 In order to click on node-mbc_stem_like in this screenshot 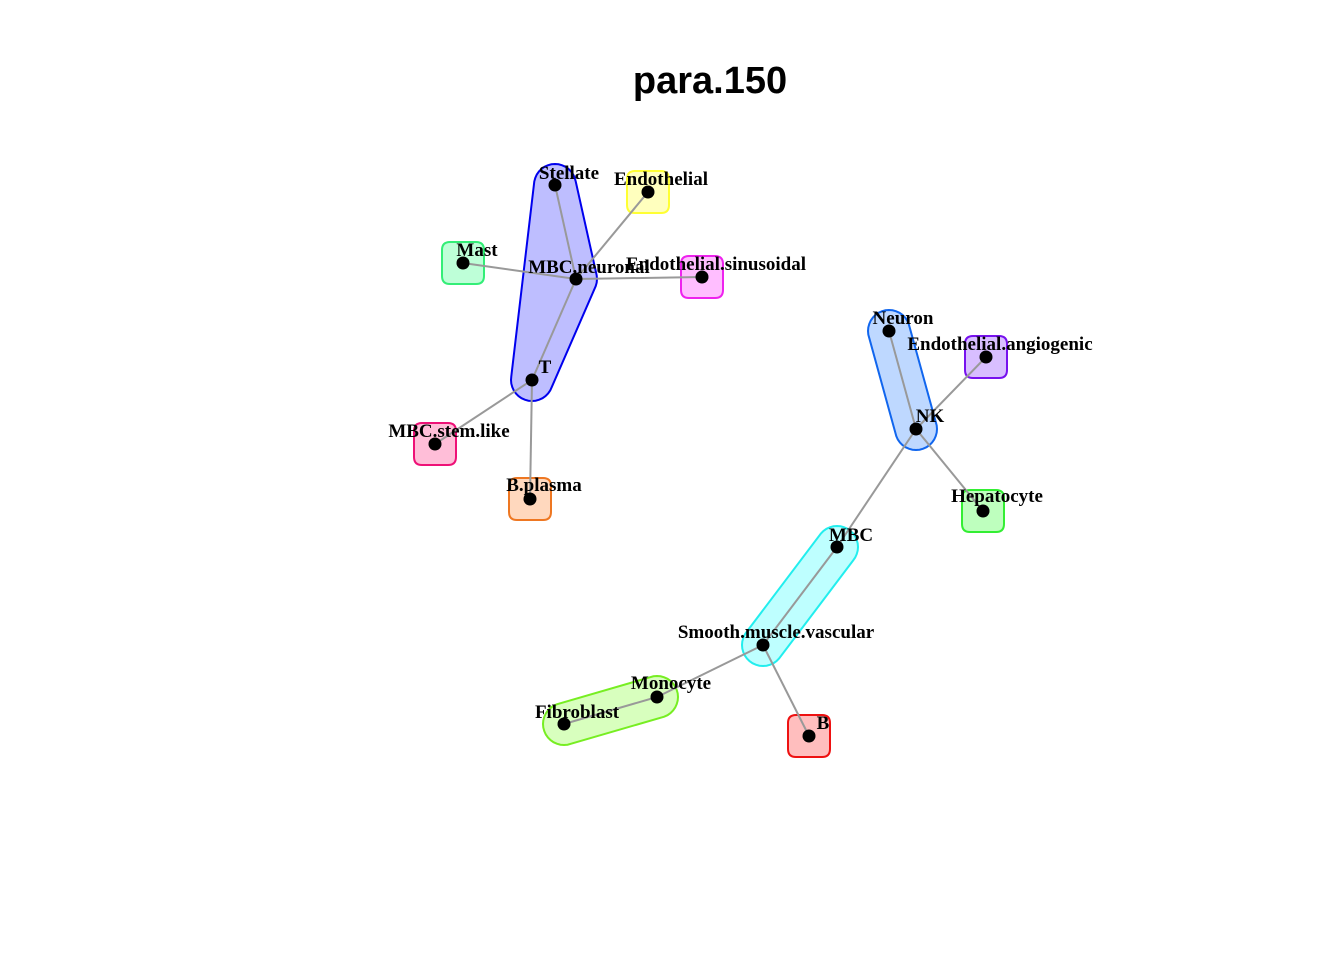, I will do `click(435, 444)`.